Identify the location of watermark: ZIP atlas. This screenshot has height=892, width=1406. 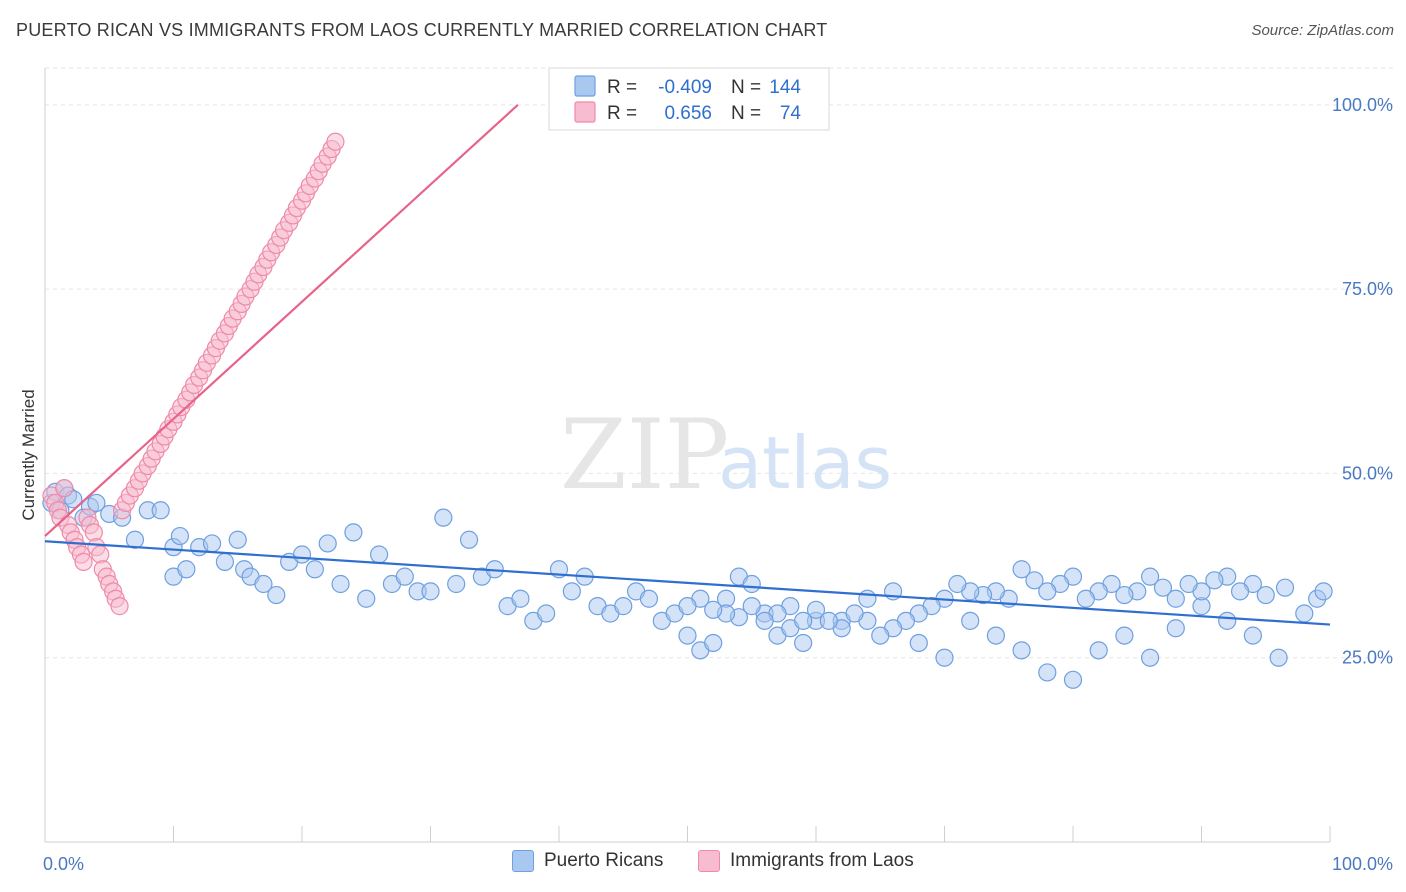
(726, 455).